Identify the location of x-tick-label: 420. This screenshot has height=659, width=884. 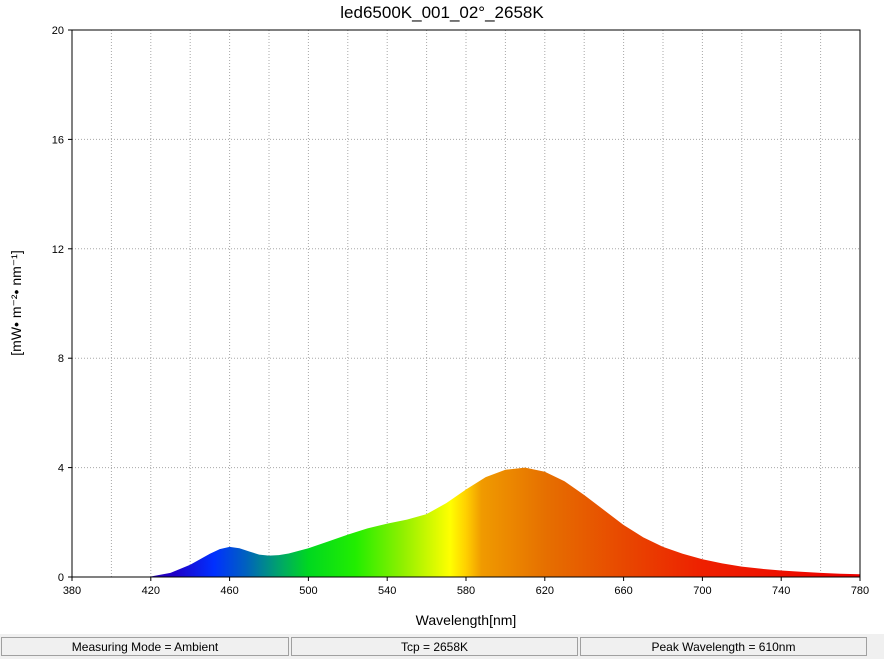
(151, 591).